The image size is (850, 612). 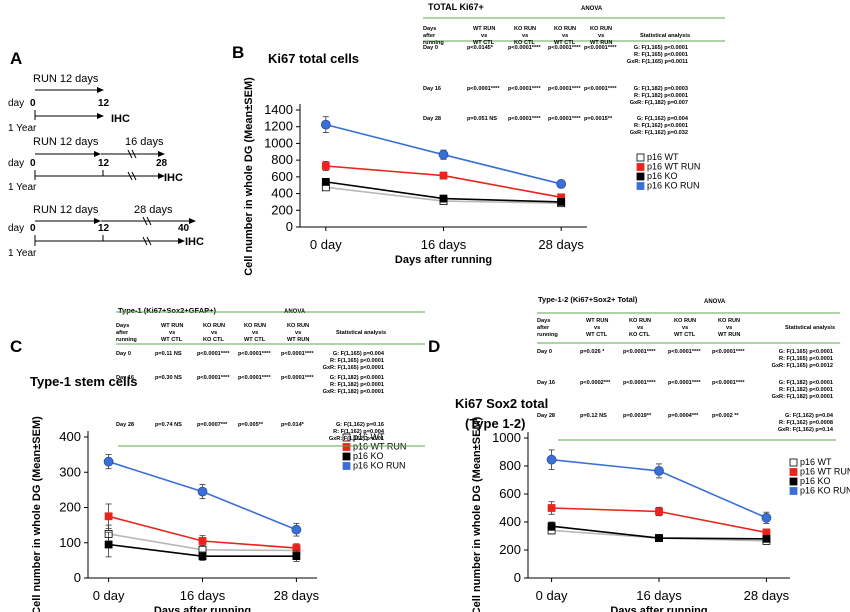 I want to click on chart-subtitle: (Type 1-2), so click(x=495, y=423).